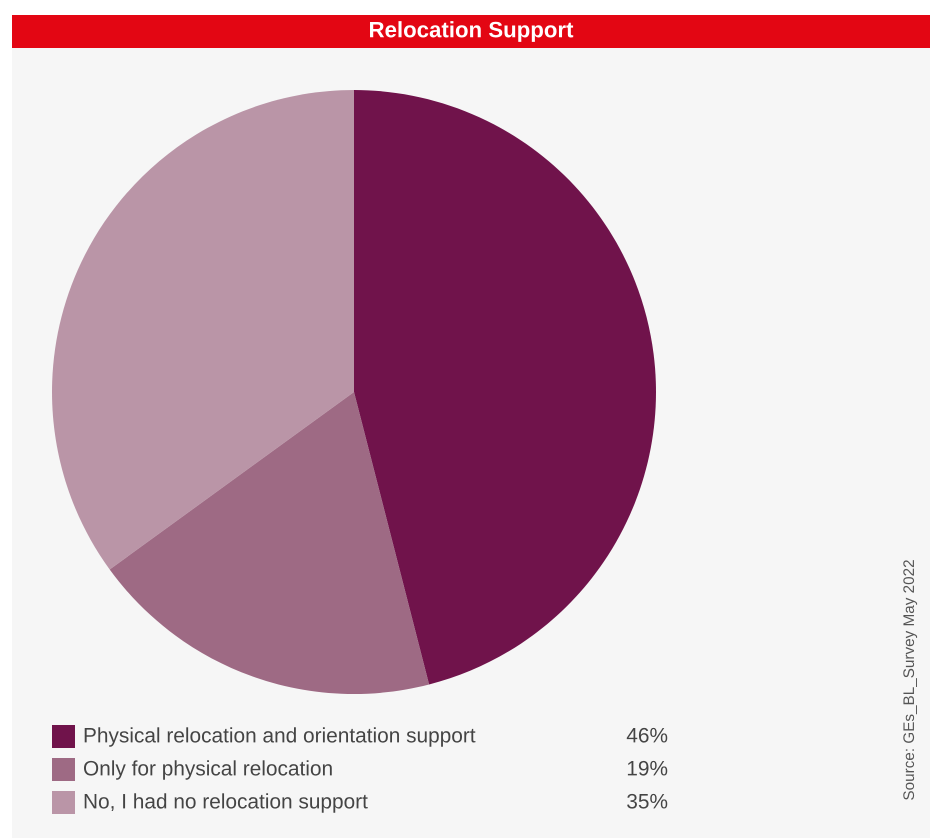  What do you see at coordinates (472, 31) in the screenshot?
I see `chart-title: Relocation Support` at bounding box center [472, 31].